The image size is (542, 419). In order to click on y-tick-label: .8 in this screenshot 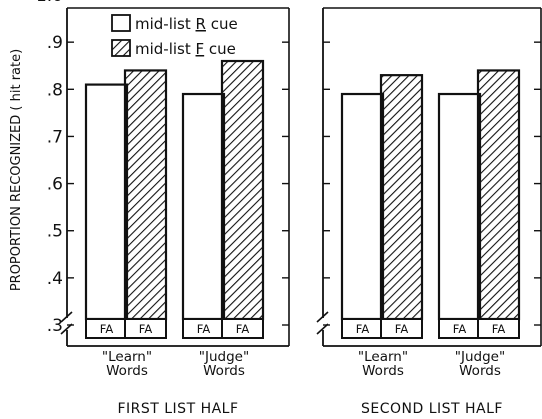, I will do `click(55, 90)`.